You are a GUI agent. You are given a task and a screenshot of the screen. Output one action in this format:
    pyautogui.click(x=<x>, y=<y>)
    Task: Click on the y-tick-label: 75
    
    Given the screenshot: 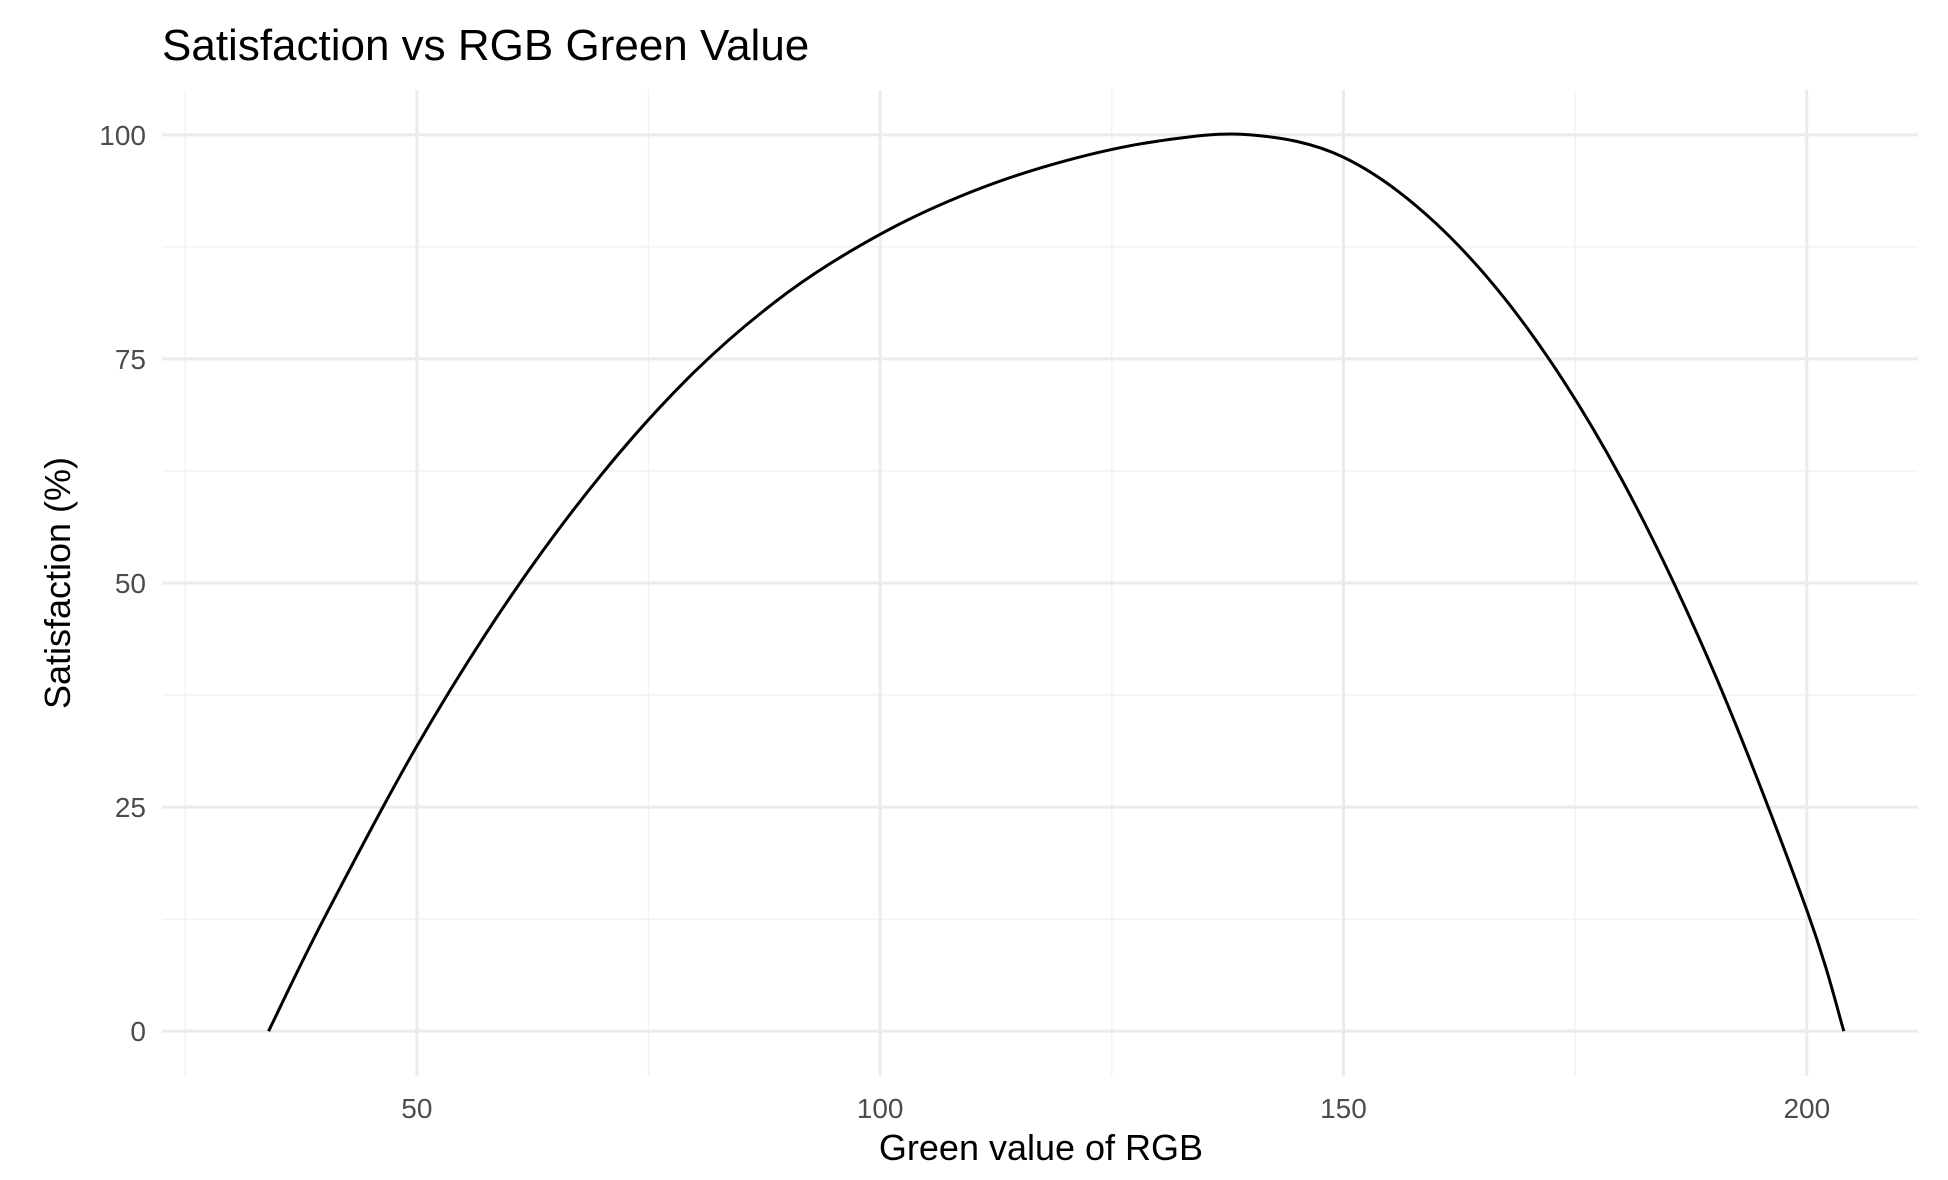 What is the action you would take?
    pyautogui.click(x=130, y=359)
    